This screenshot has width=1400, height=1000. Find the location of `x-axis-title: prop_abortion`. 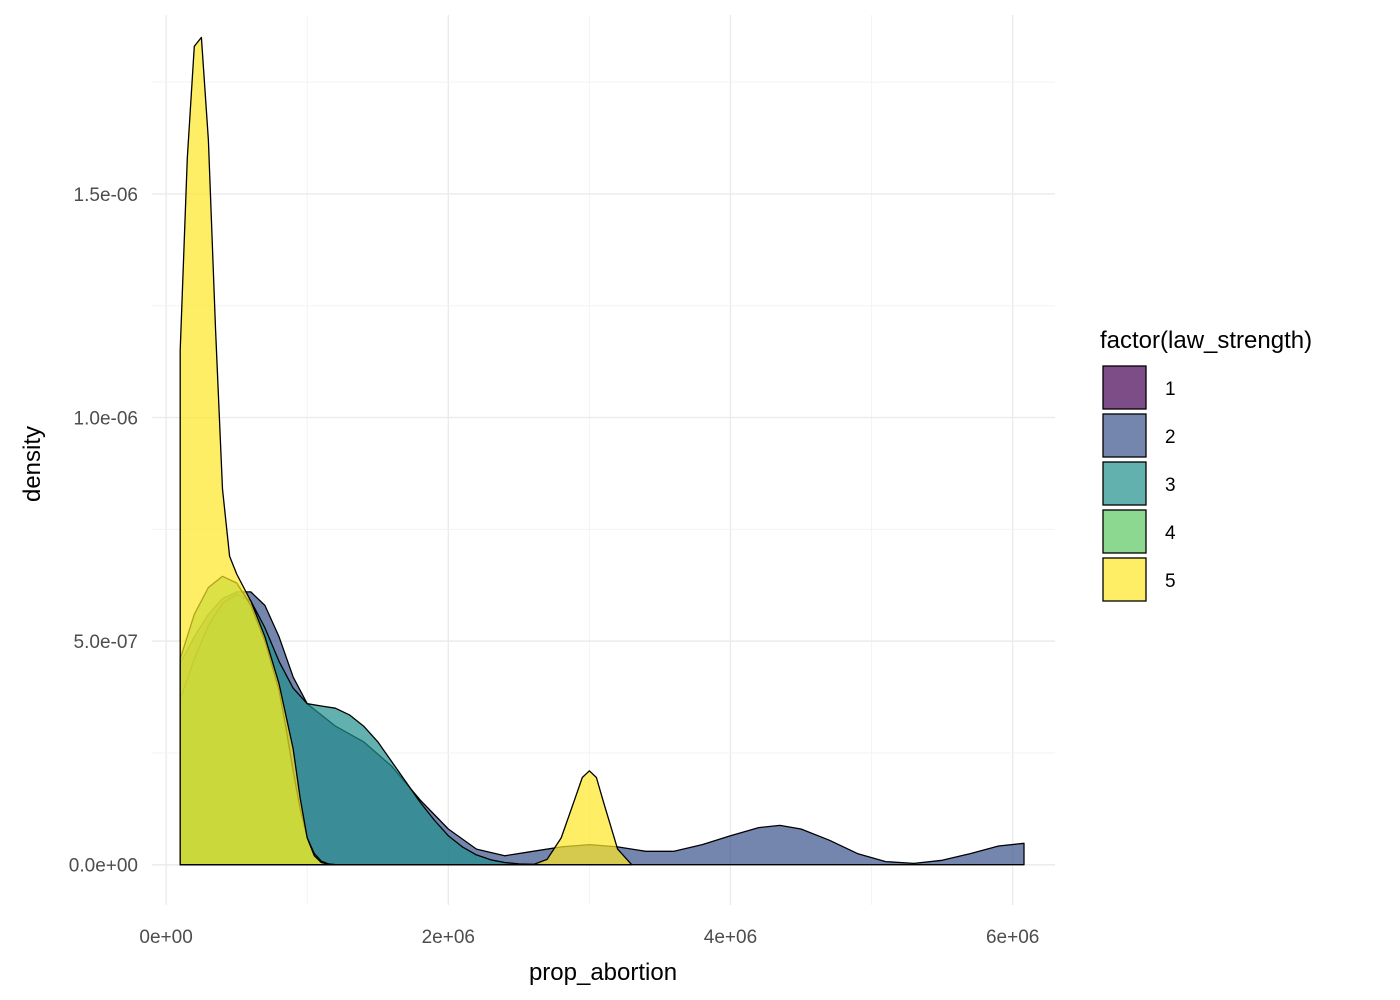

x-axis-title: prop_abortion is located at coordinates (603, 972).